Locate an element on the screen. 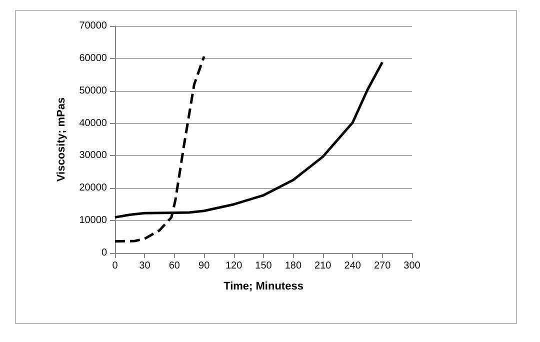 The height and width of the screenshot is (342, 540). y-tick-label: 60000 is located at coordinates (93, 58).